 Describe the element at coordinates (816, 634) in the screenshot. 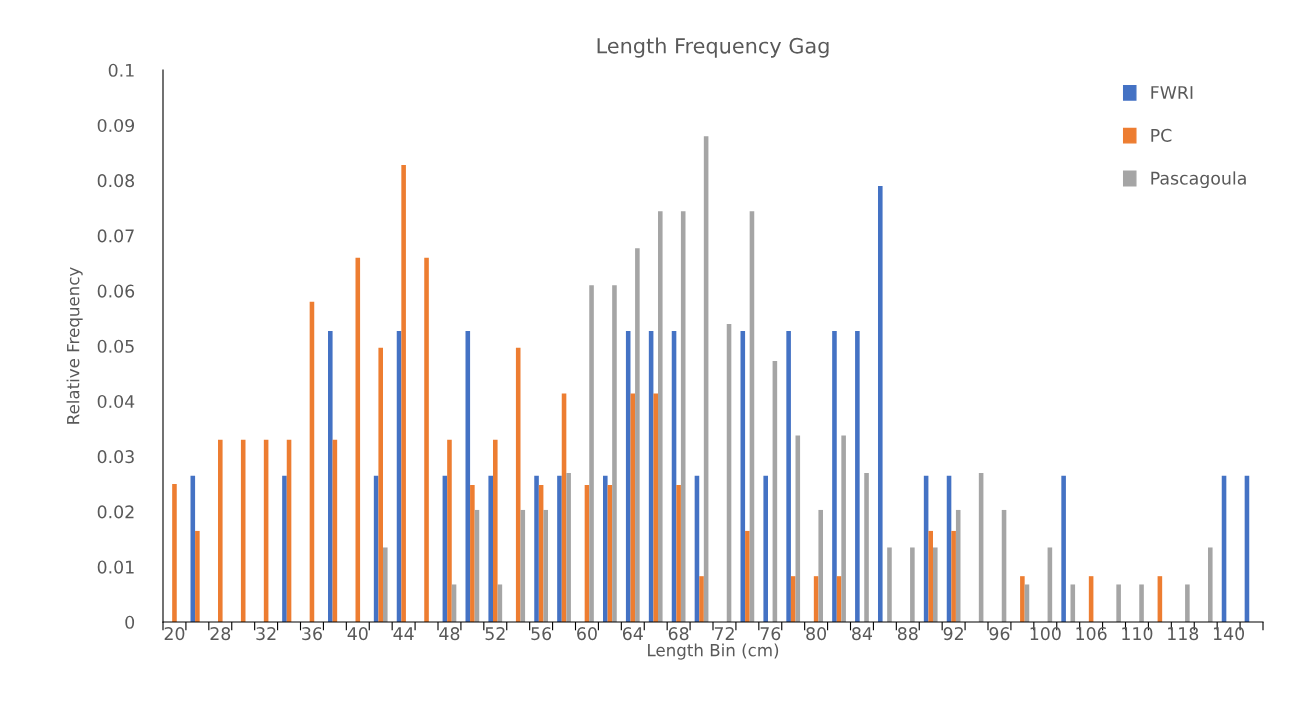

I see `x-tick-label: 80` at that location.